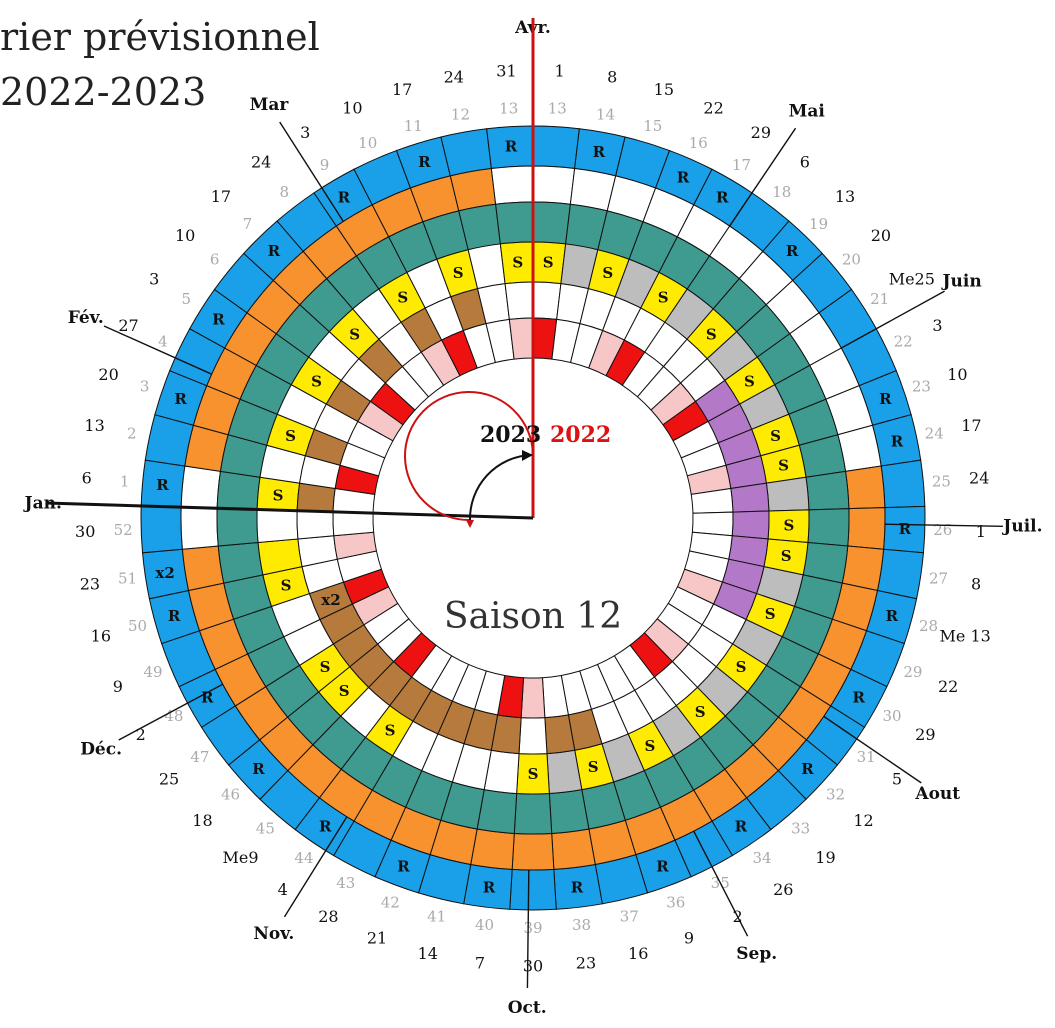  What do you see at coordinates (761, 132) in the screenshot?
I see `day-label: 29` at bounding box center [761, 132].